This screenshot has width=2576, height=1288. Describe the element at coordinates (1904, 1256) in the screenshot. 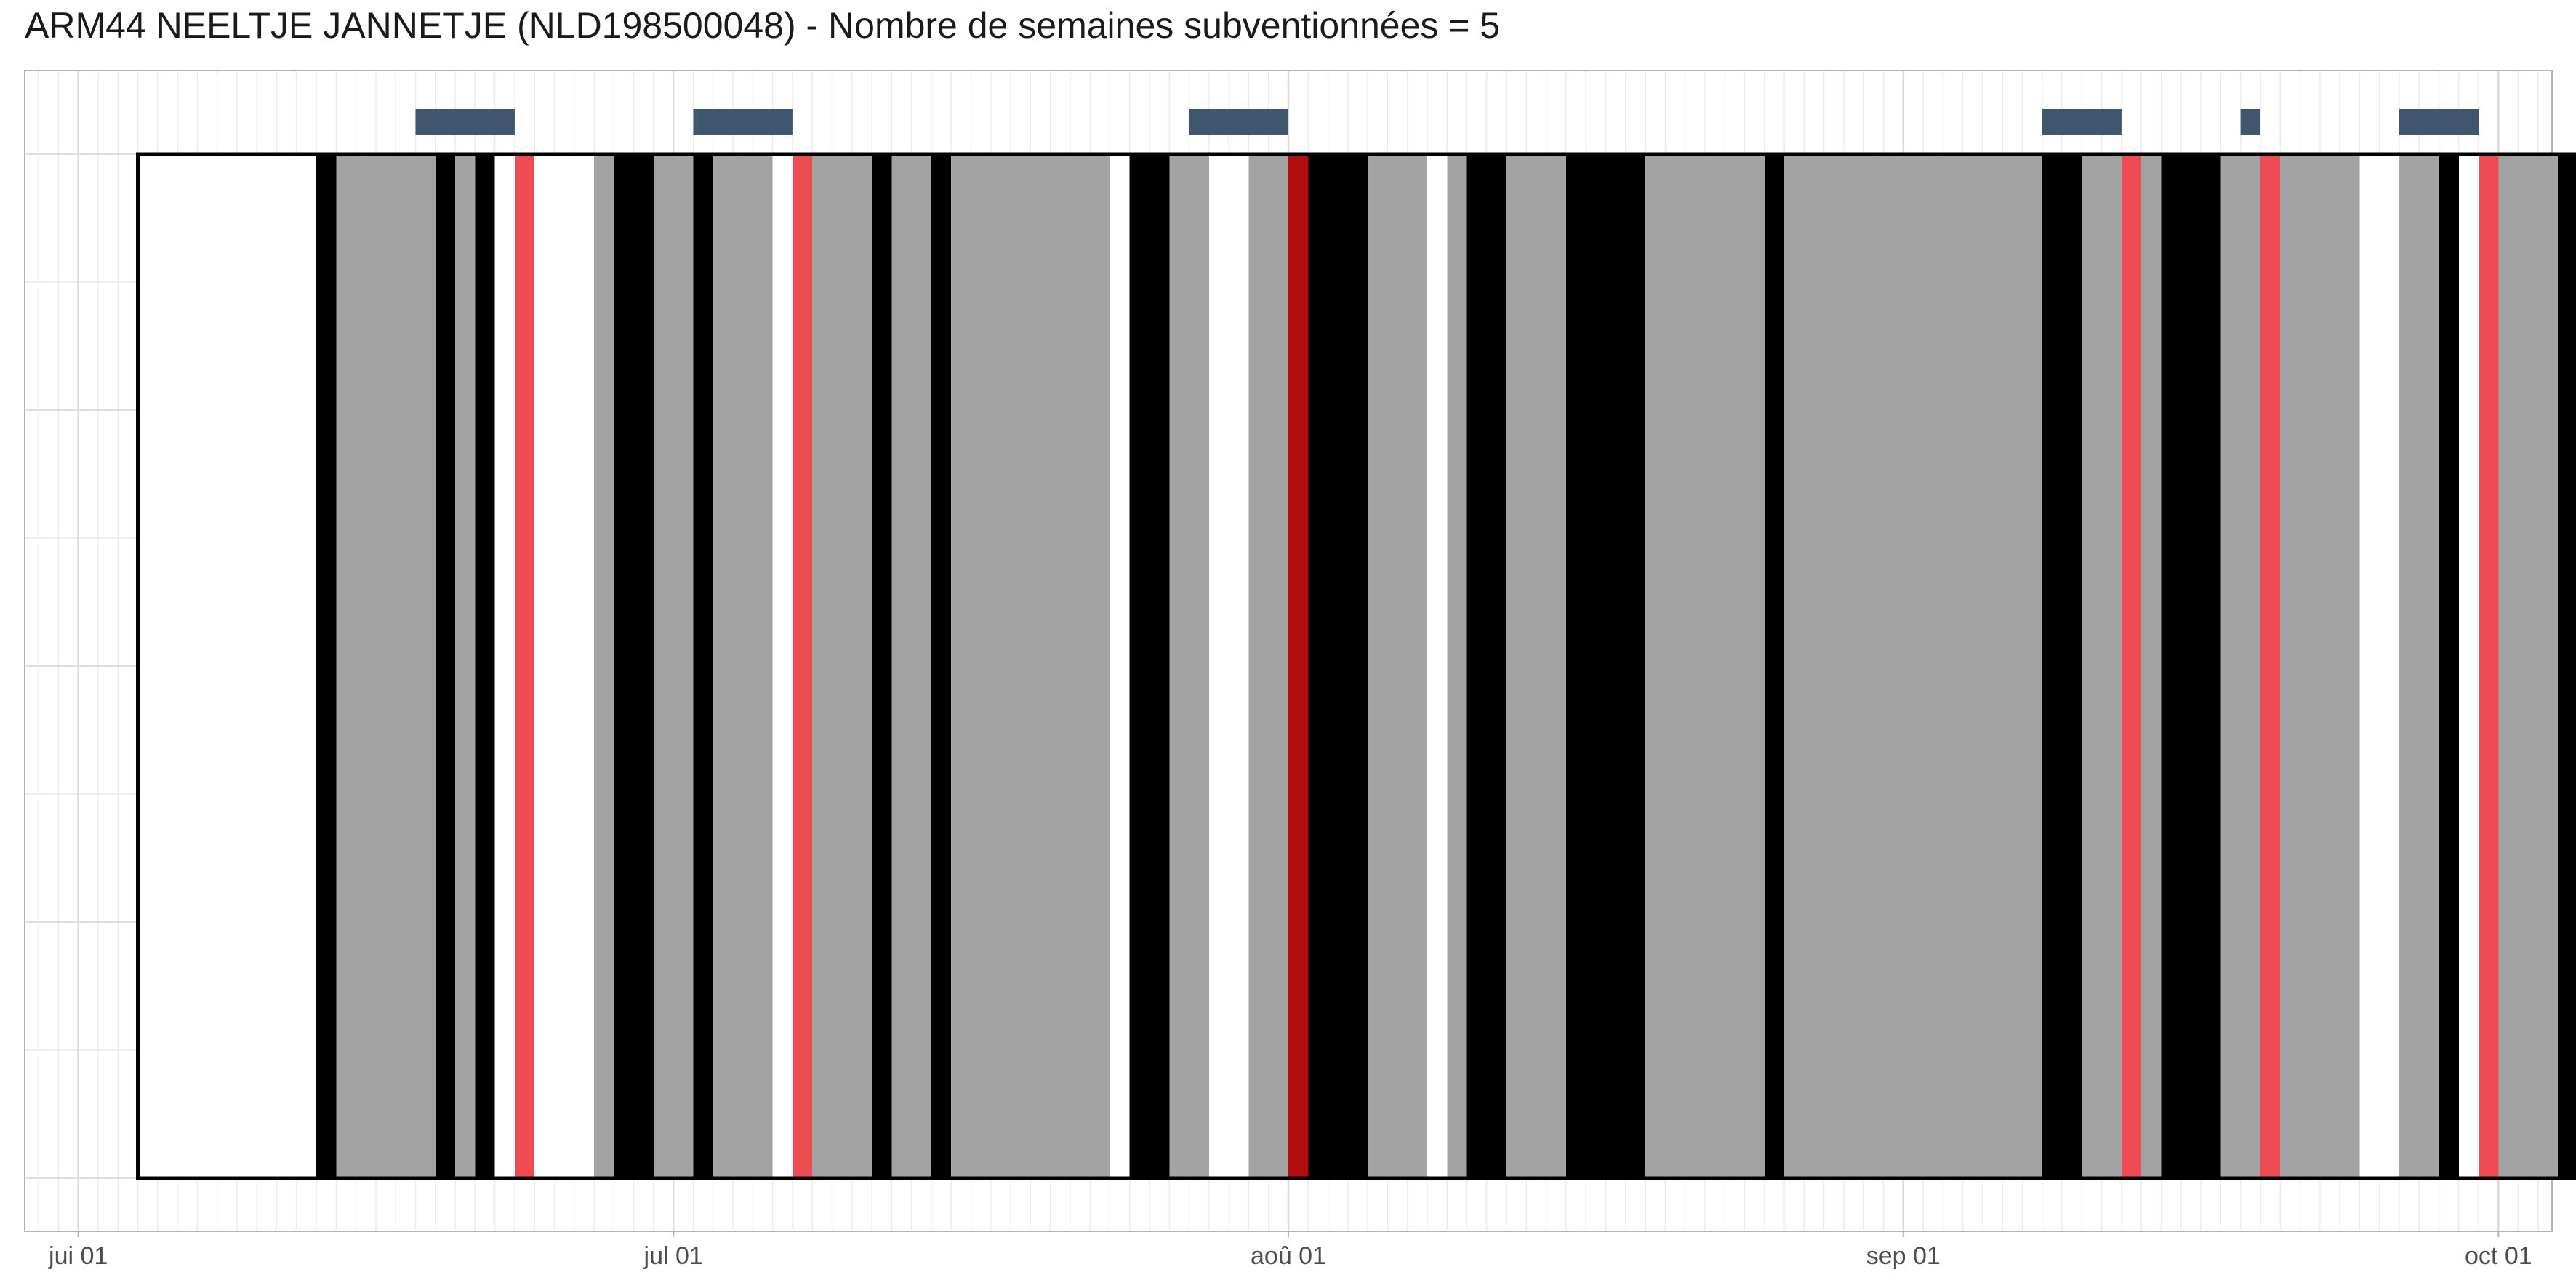

I see `x-tick-label: sep 01` at that location.